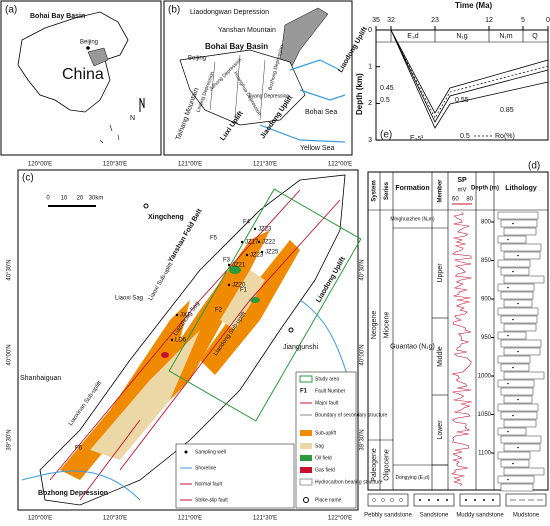  Describe the element at coordinates (323, 458) in the screenshot. I see `legend-label: Oil field` at that location.